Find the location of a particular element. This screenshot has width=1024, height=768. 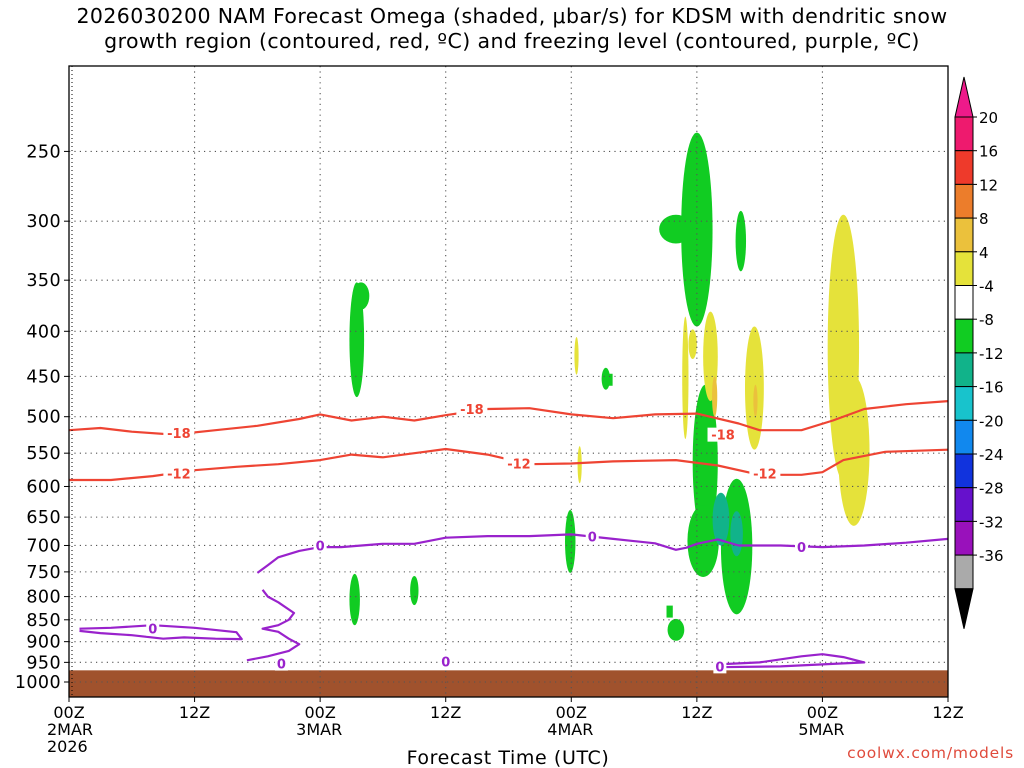

colorbar-label: -12 is located at coordinates (991, 354).